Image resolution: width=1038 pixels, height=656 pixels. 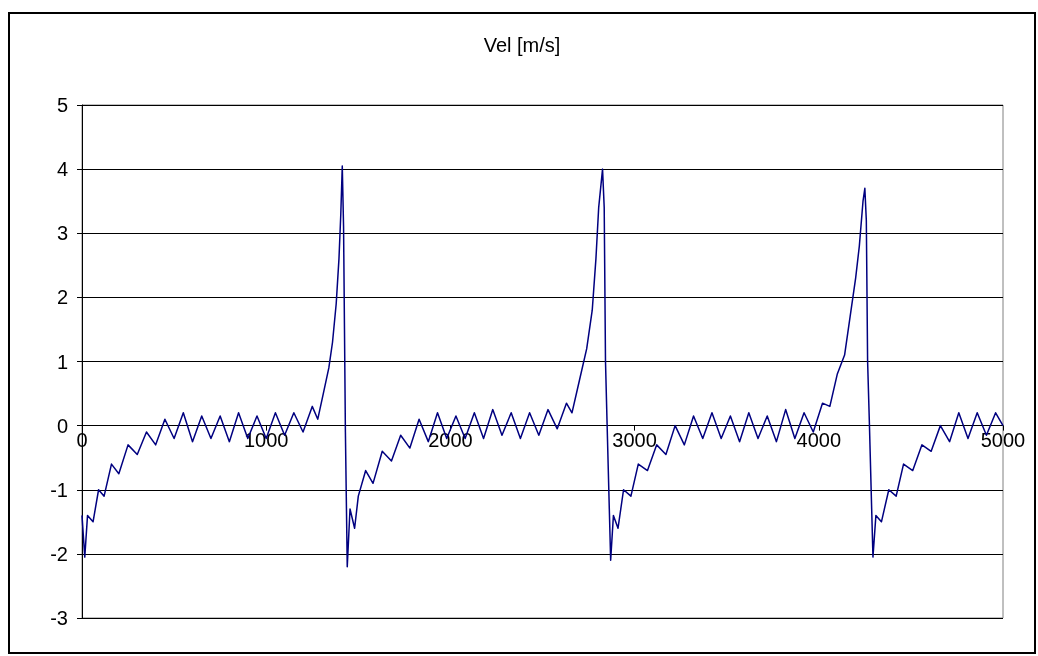 What do you see at coordinates (59, 553) in the screenshot?
I see `y-tick-label: -2` at bounding box center [59, 553].